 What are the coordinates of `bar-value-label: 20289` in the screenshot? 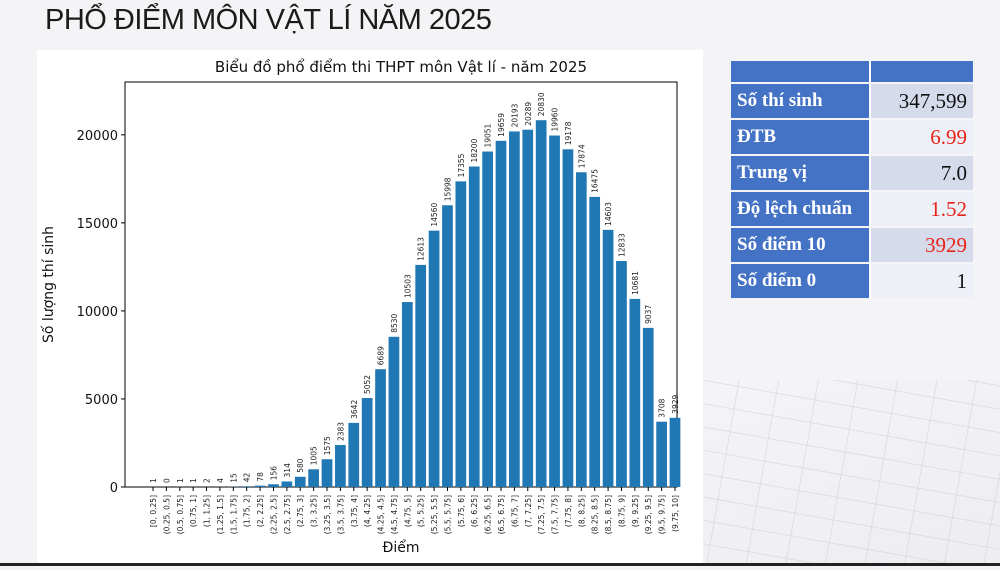 It's located at (528, 114).